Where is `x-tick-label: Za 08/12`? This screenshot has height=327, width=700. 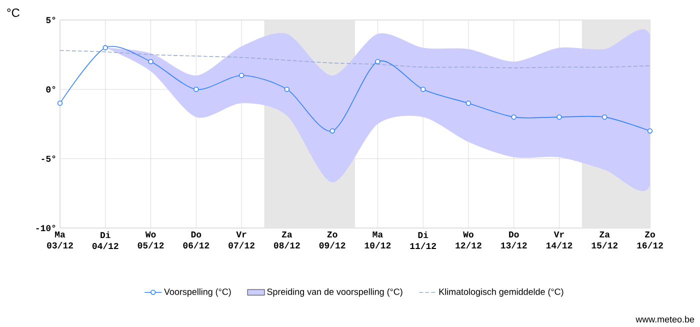 x-tick-label: Za 08/12 is located at coordinates (287, 240).